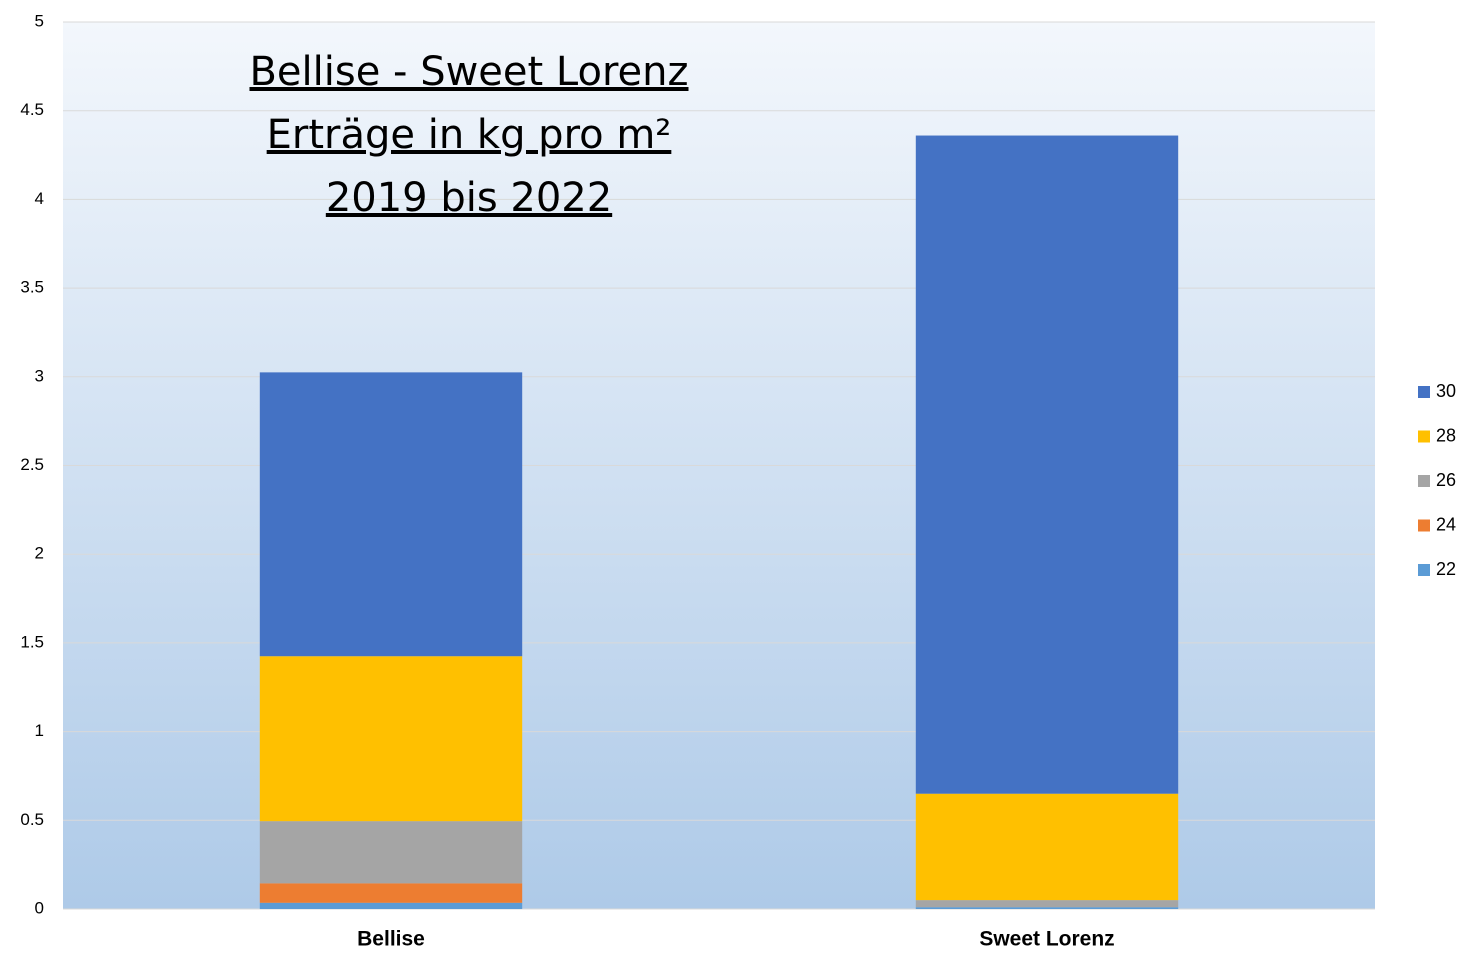 The image size is (1477, 957). I want to click on legend-label: 26, so click(1446, 480).